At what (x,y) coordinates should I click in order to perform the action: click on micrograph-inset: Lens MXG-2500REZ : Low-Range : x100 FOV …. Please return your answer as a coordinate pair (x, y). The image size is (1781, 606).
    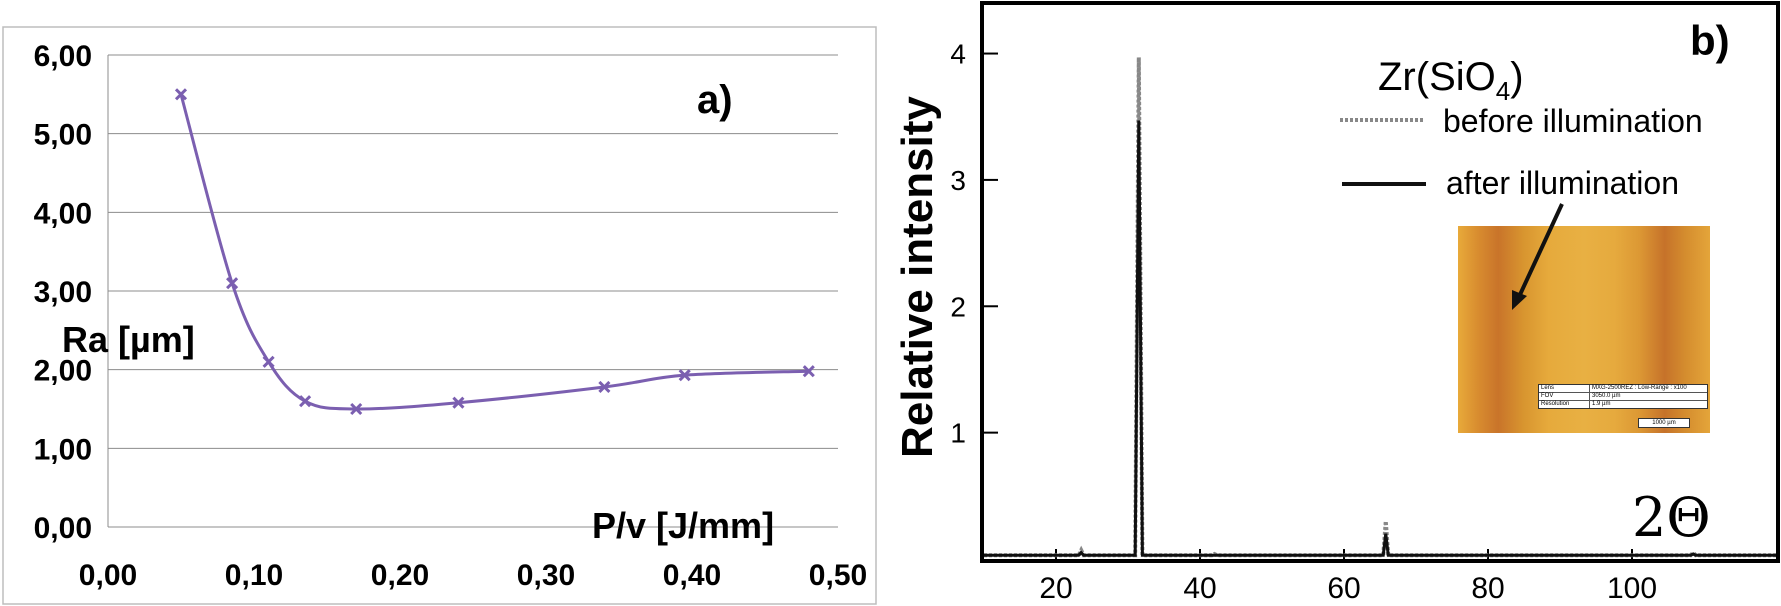
    Looking at the image, I should click on (1584, 329).